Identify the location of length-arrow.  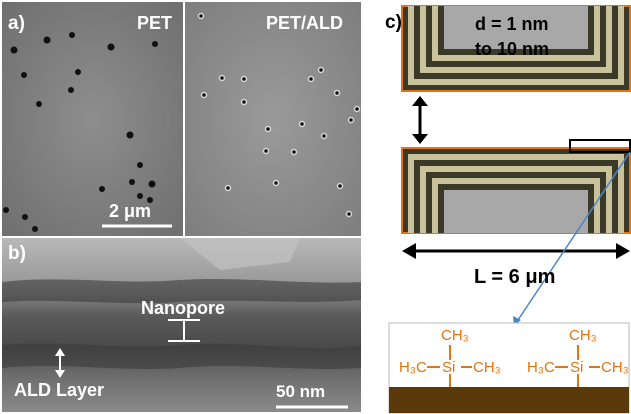
(516, 251).